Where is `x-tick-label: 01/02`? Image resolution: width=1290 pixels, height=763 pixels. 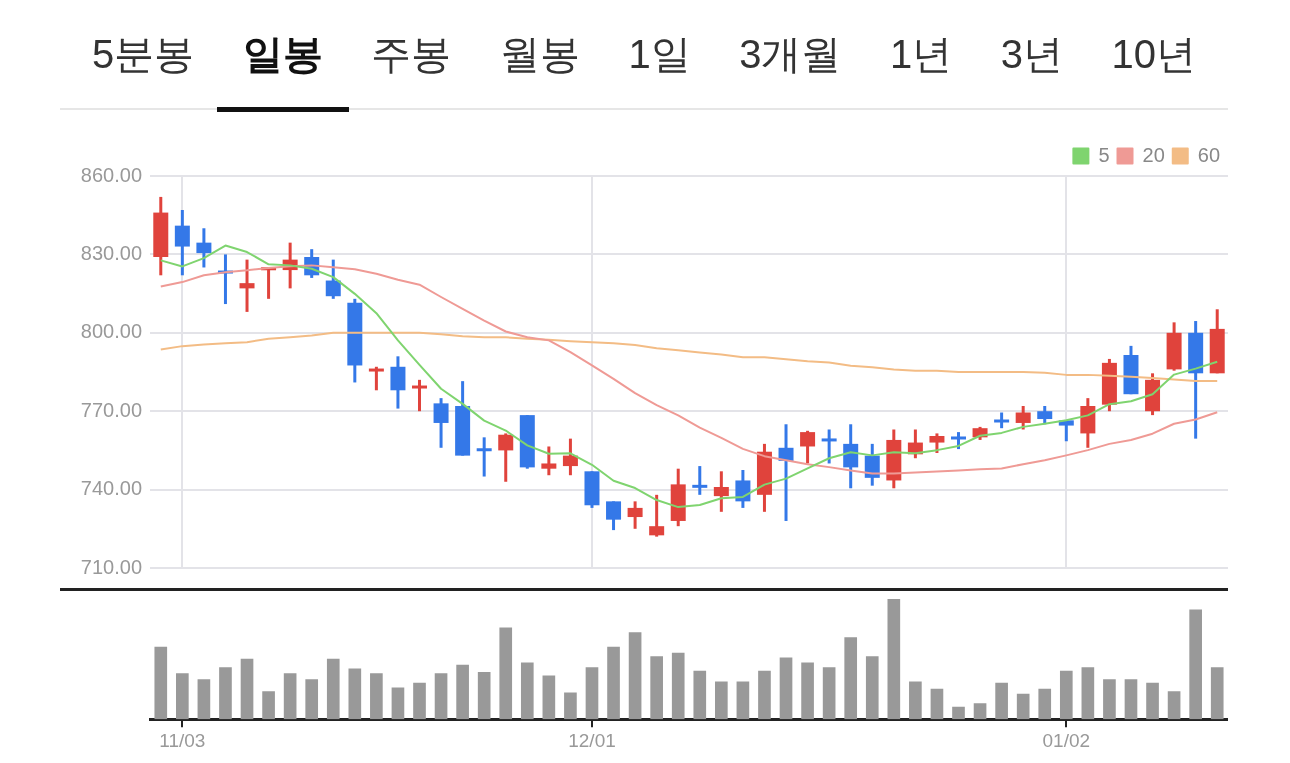
x-tick-label: 01/02 is located at coordinates (1066, 740).